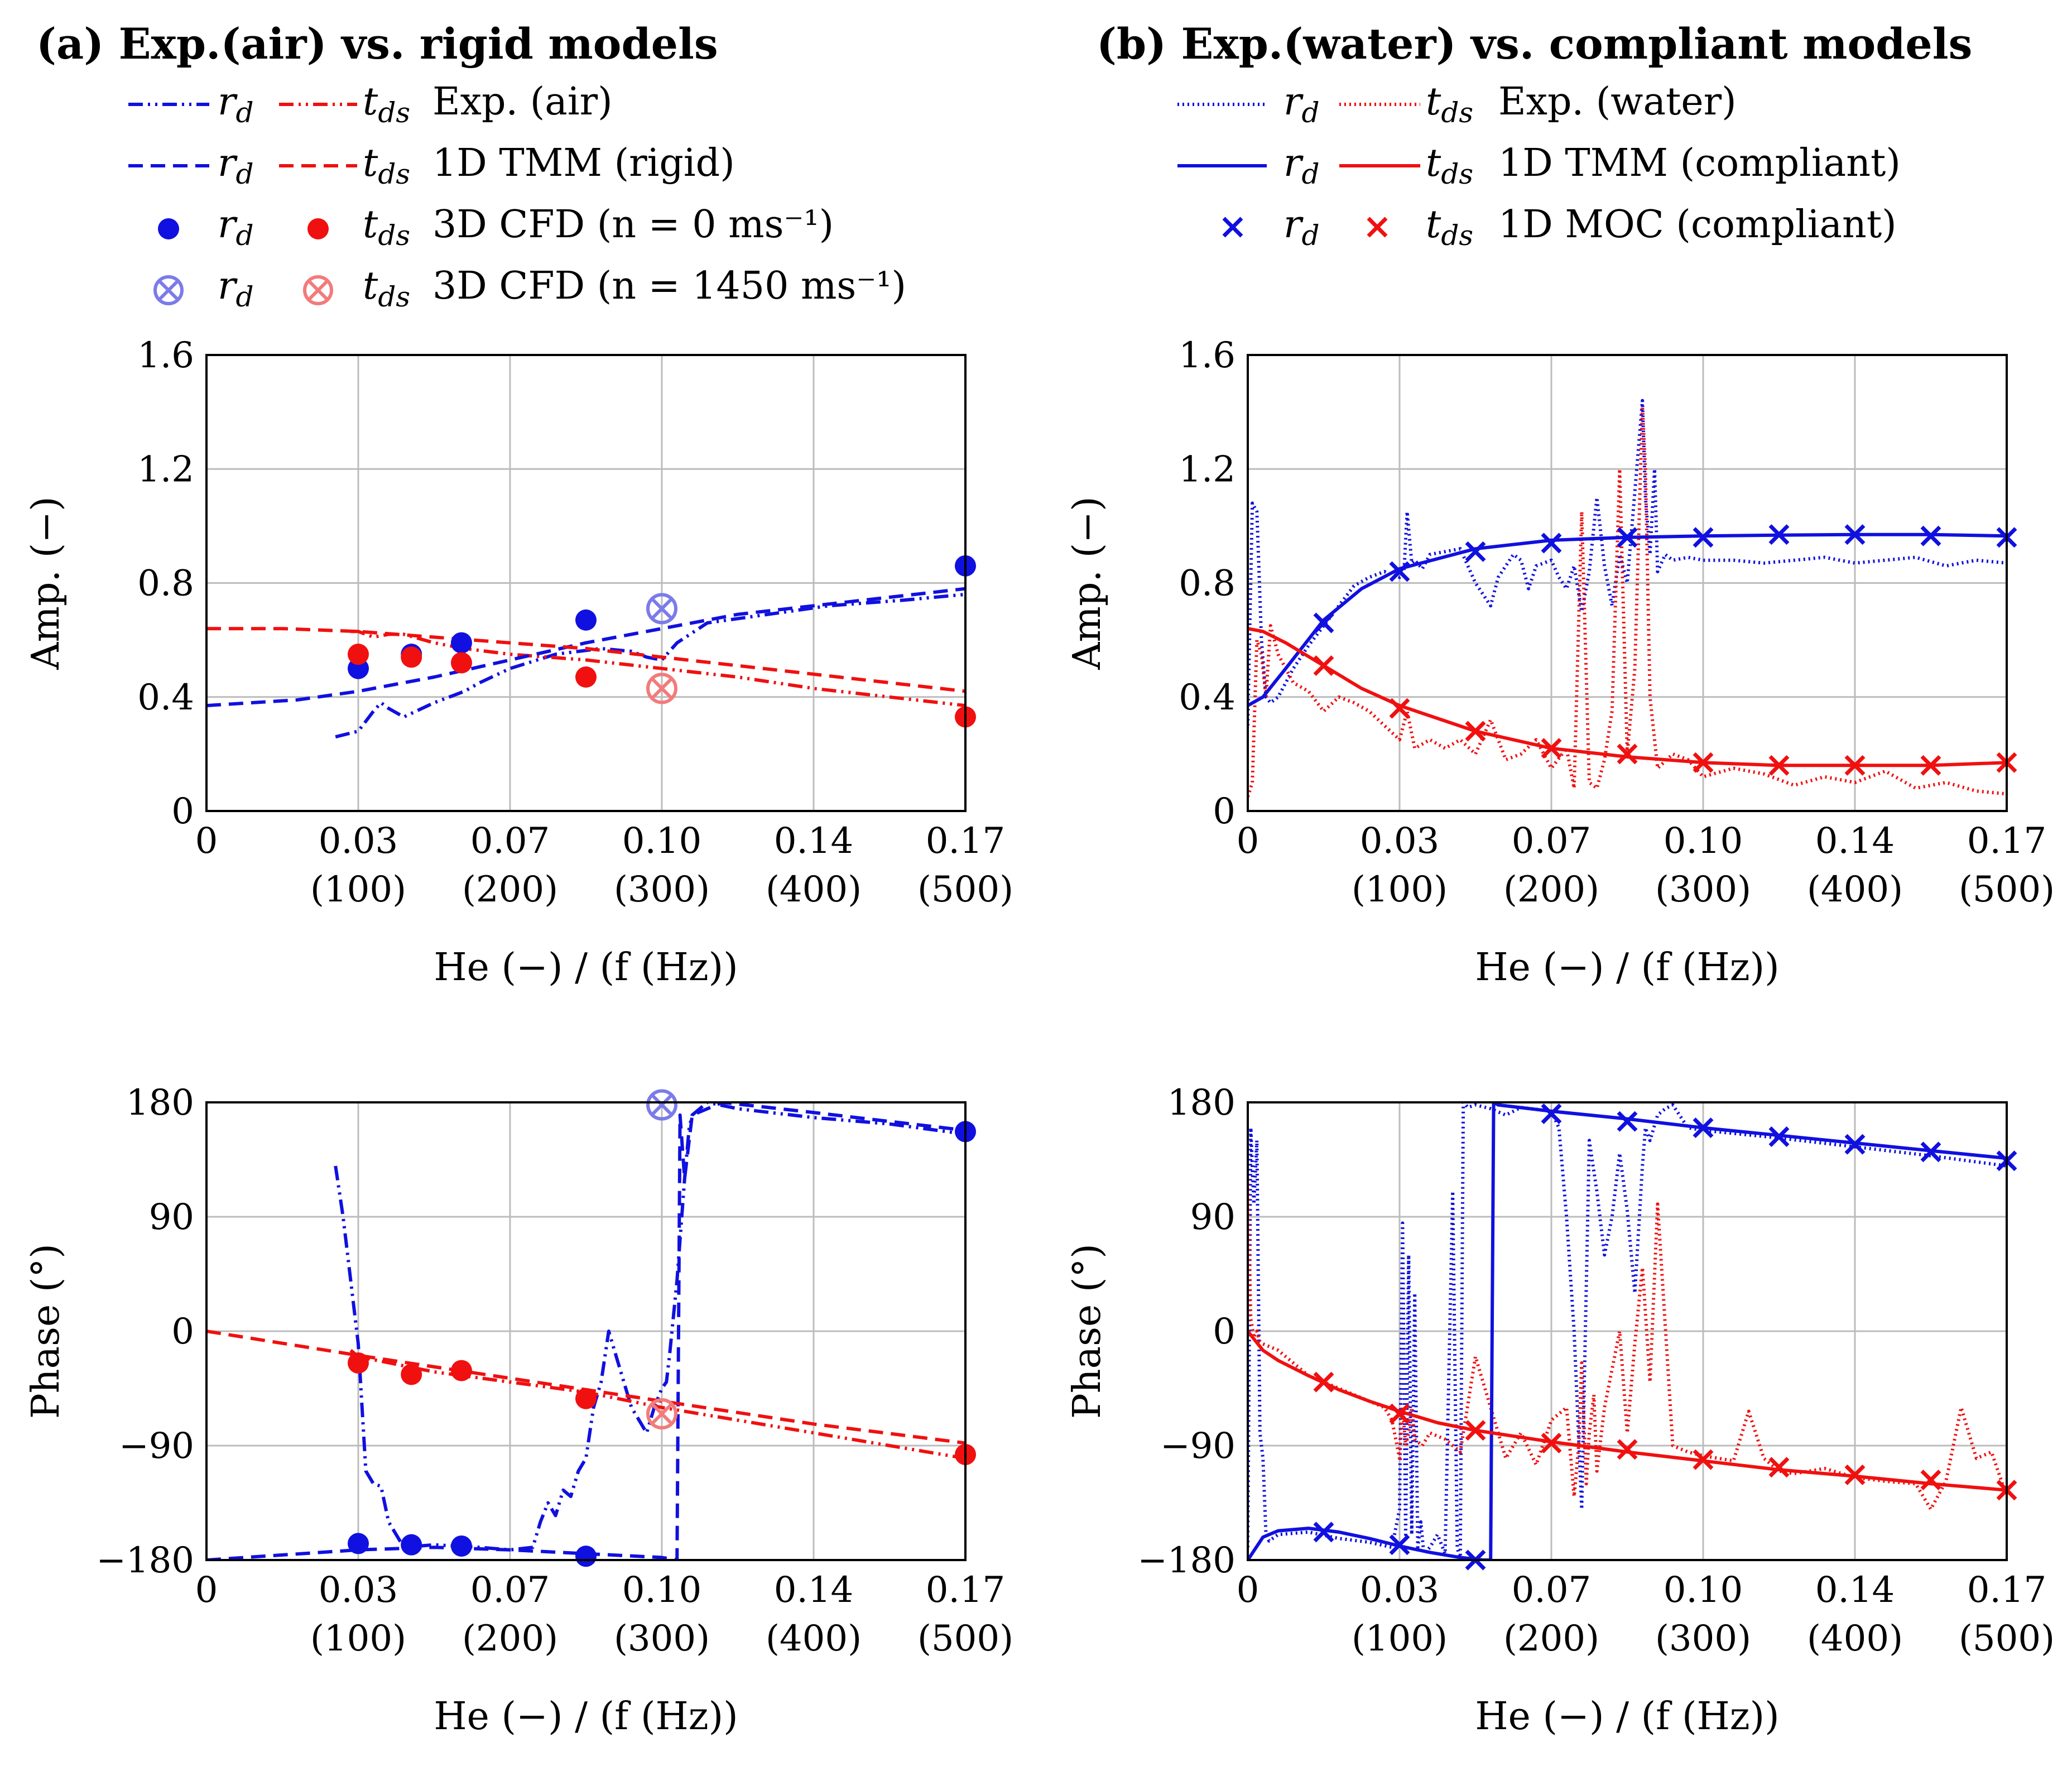 This screenshot has height=1766, width=2072. What do you see at coordinates (2007, 1590) in the screenshot?
I see `x-tick-label: 0.17` at bounding box center [2007, 1590].